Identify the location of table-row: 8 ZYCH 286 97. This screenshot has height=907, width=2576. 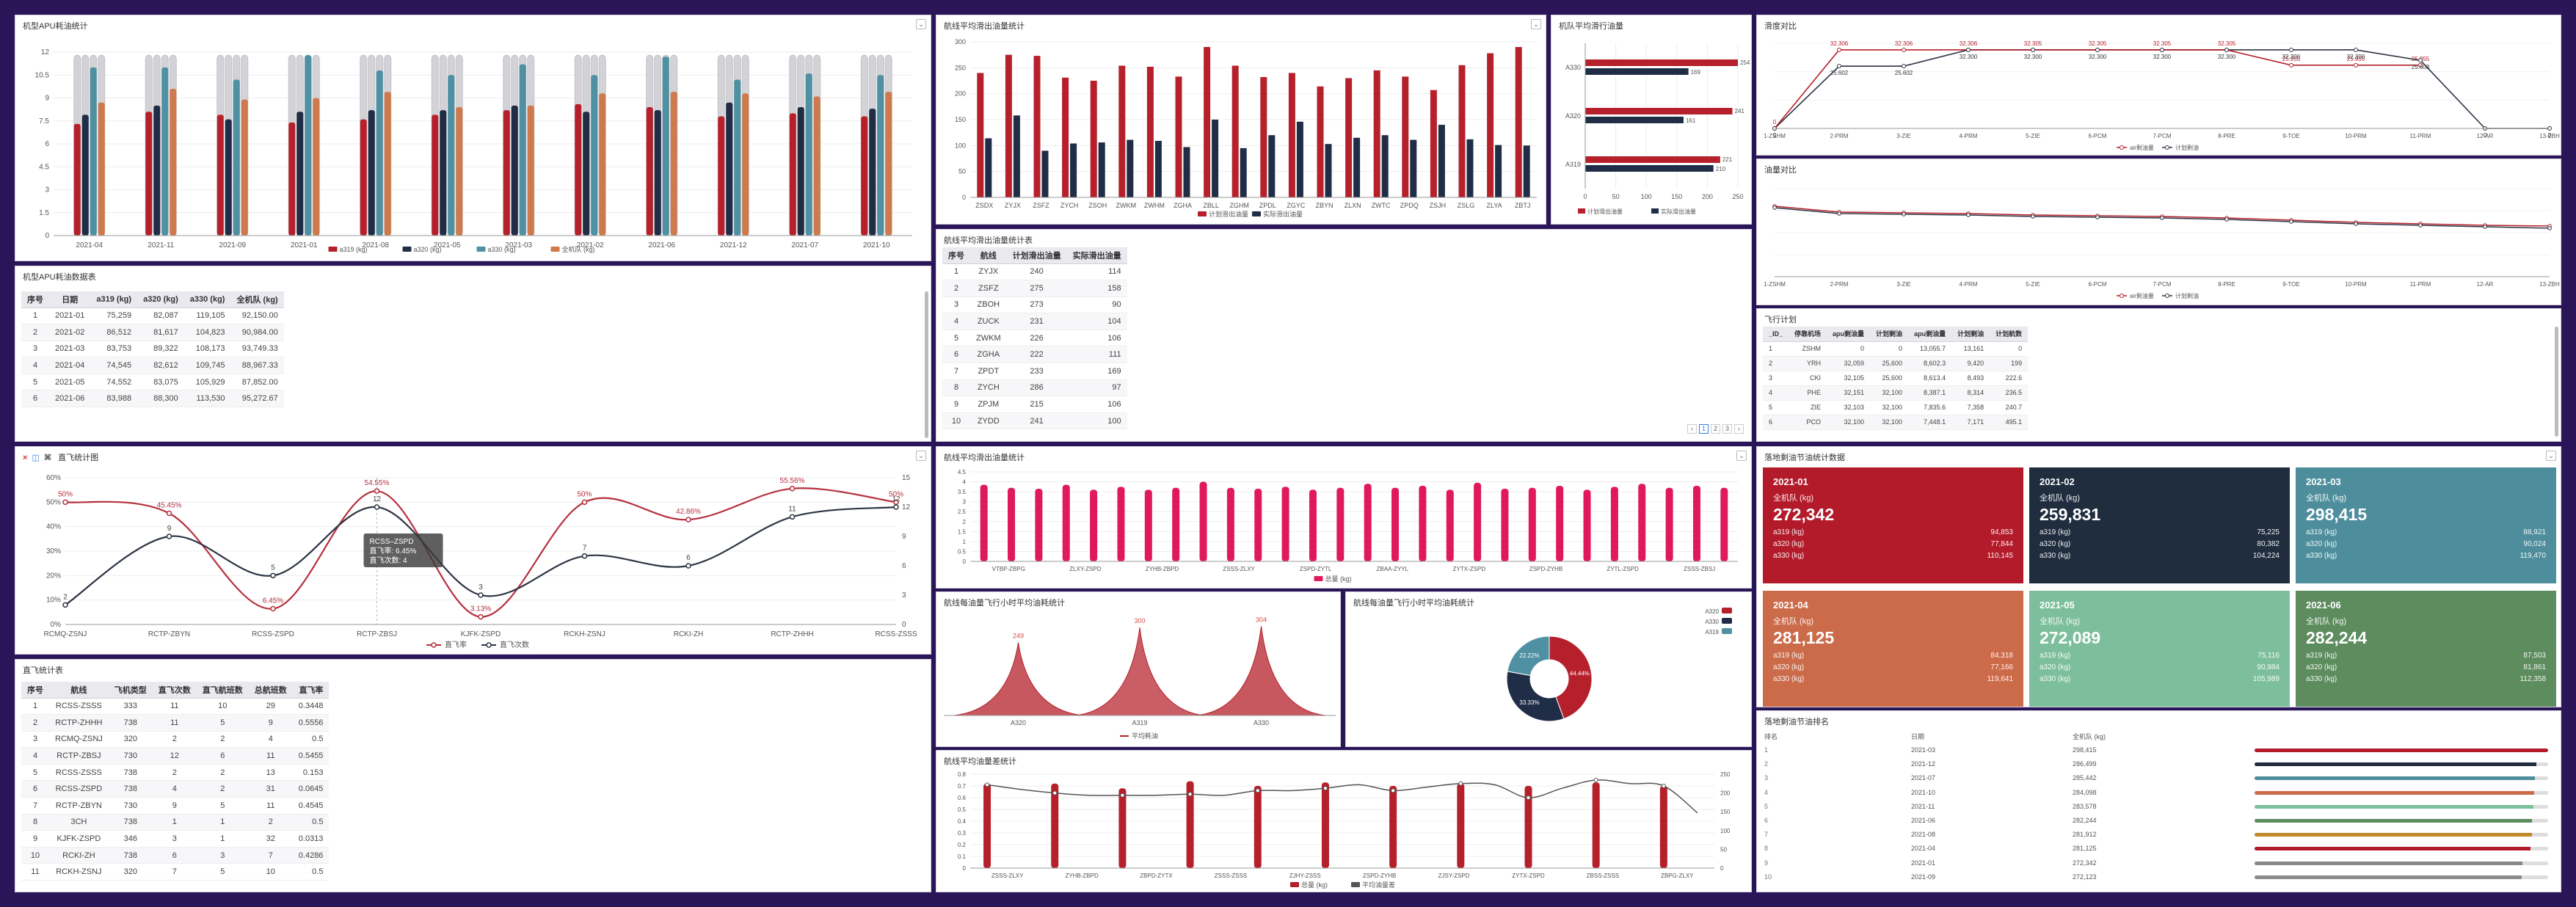
(1034, 388).